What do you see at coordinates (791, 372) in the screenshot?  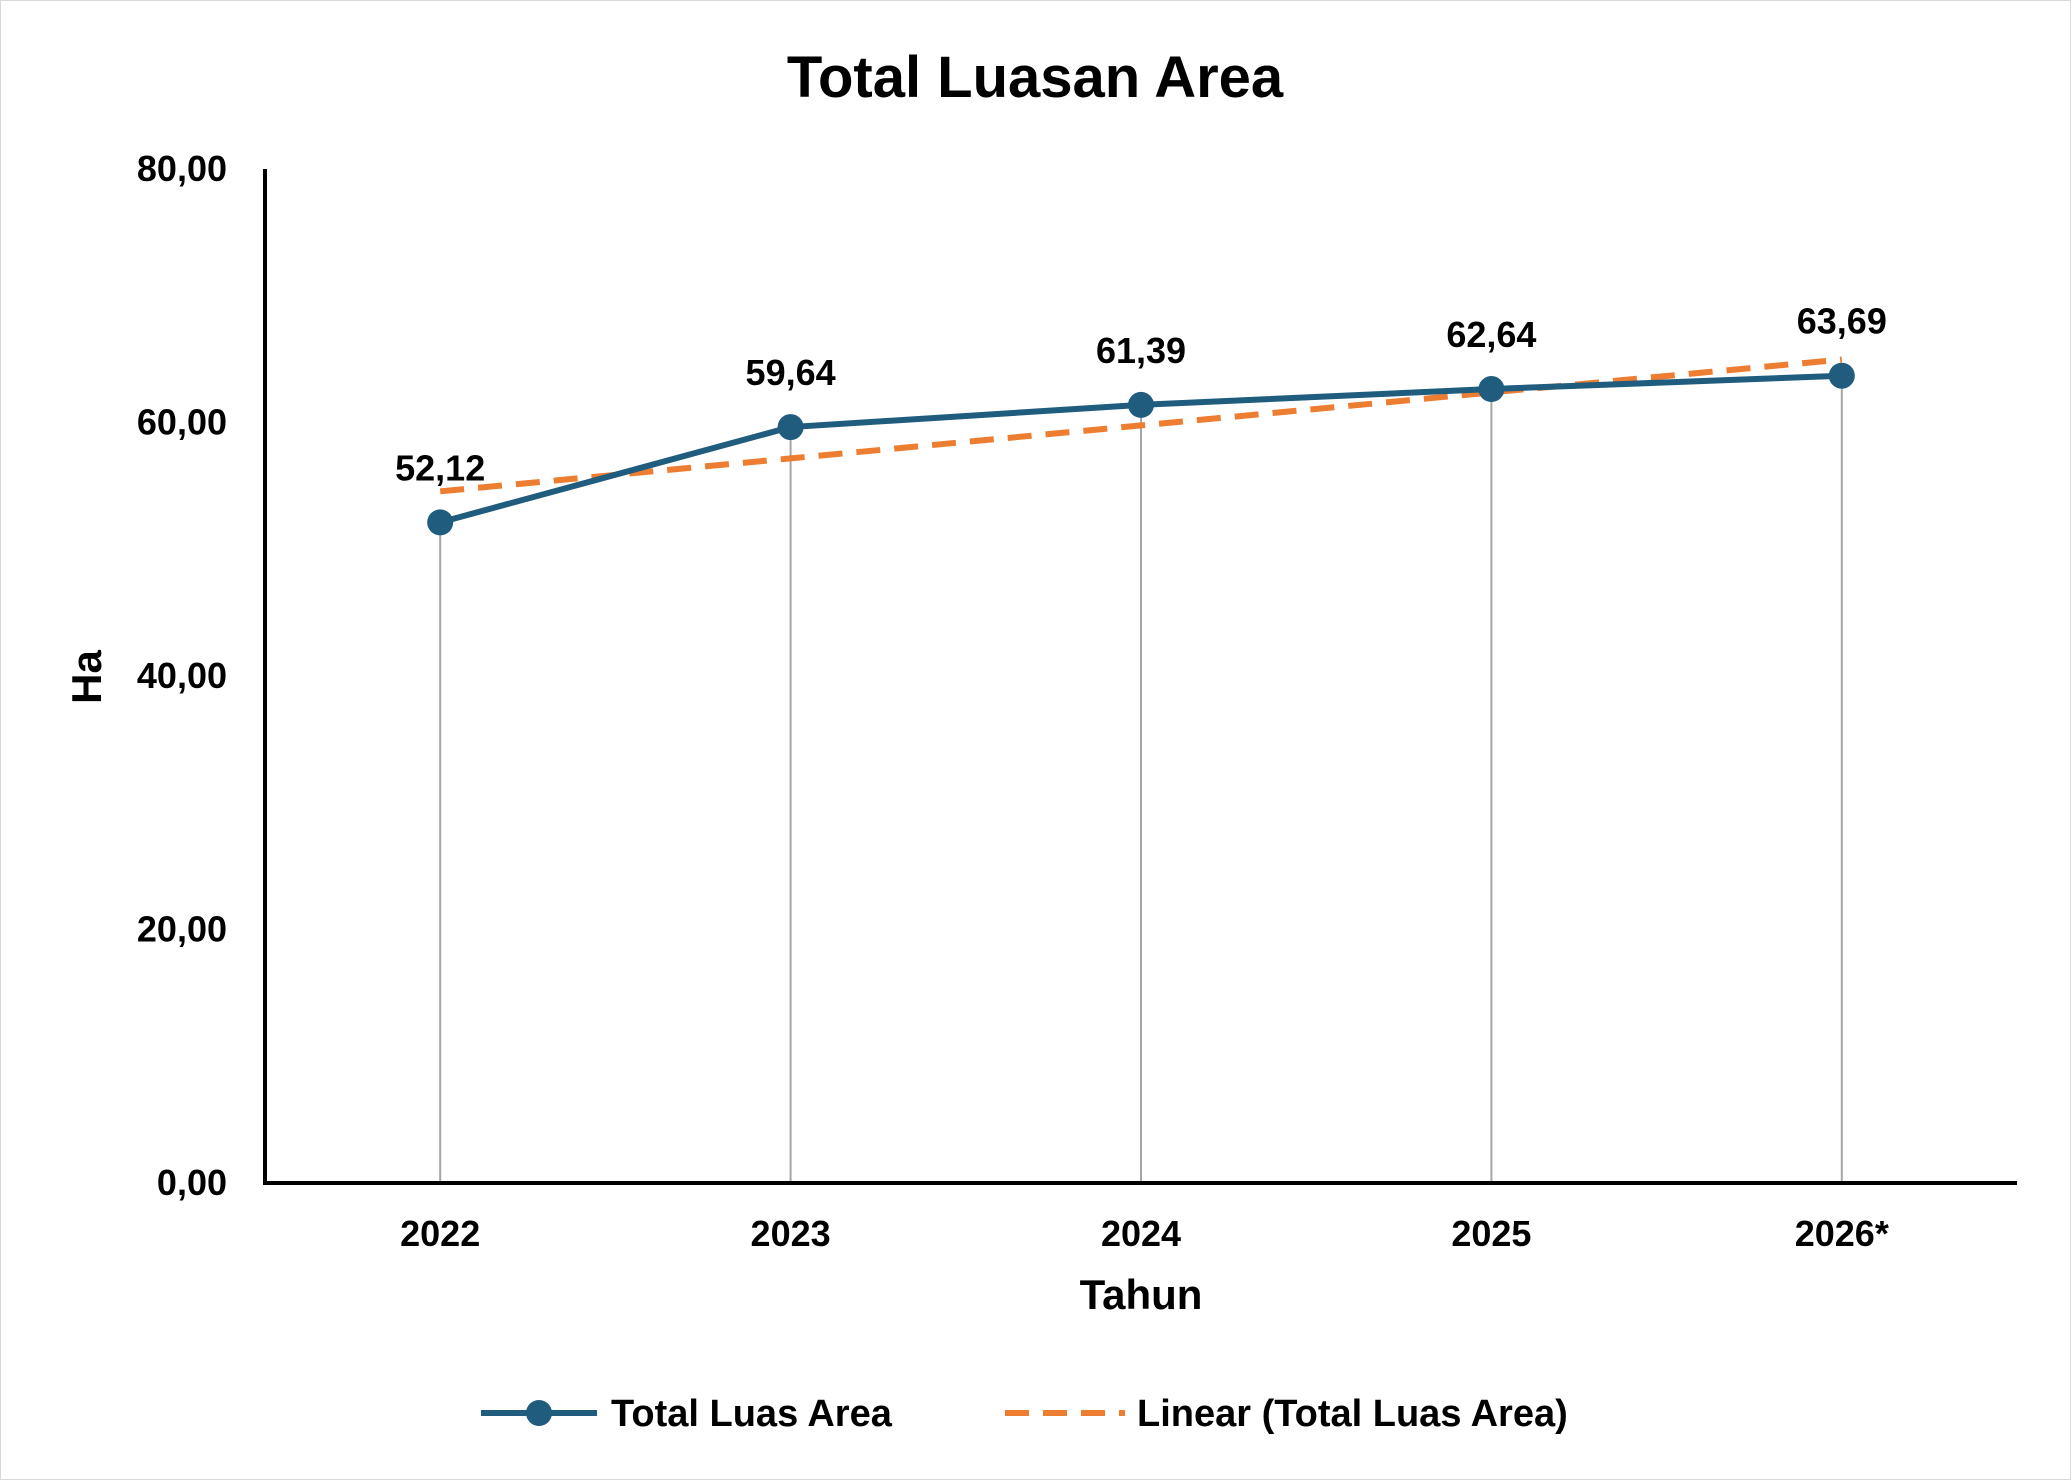 I see `data-label-2023: 59,64` at bounding box center [791, 372].